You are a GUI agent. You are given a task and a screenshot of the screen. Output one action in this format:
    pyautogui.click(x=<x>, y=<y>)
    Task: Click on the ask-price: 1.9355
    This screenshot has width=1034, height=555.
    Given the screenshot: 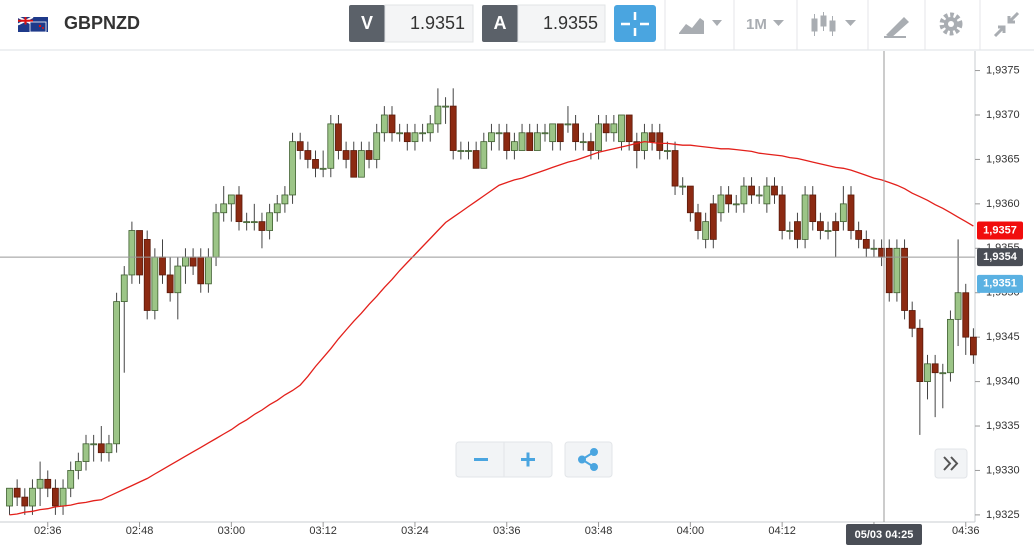 What is the action you would take?
    pyautogui.click(x=570, y=23)
    